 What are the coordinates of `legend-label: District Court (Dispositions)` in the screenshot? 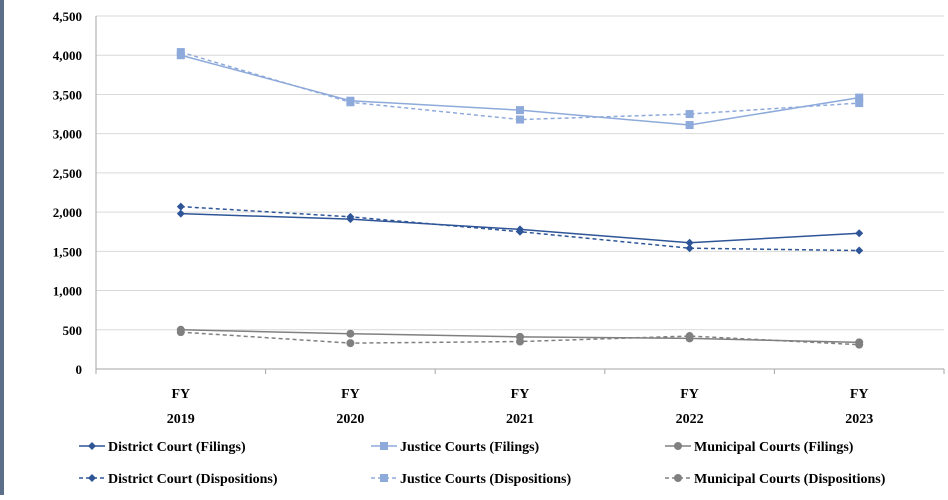 It's located at (193, 479).